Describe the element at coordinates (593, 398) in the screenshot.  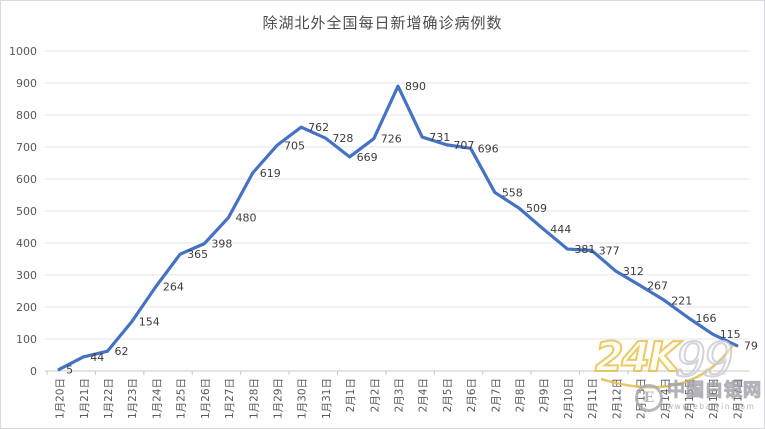
I see `x-axis-label: 2月11日` at that location.